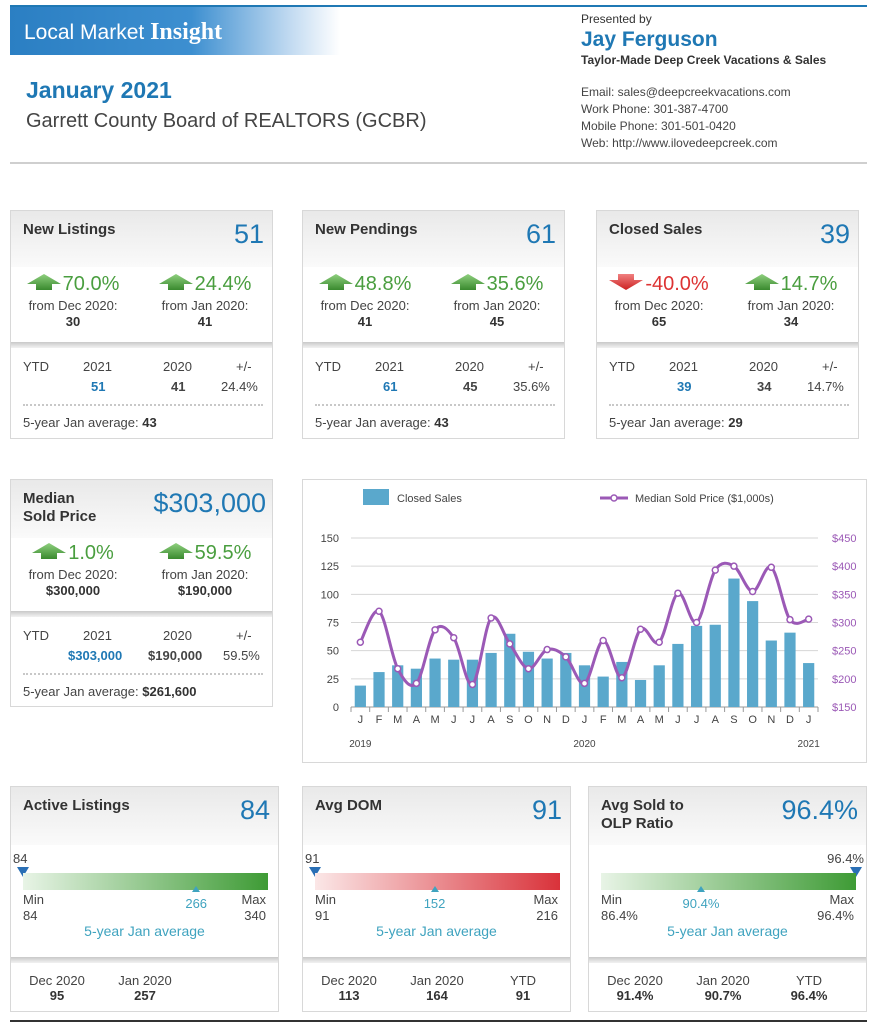  What do you see at coordinates (676, 422) in the screenshot?
I see `five-year-average: 5-year Jan average: 29` at bounding box center [676, 422].